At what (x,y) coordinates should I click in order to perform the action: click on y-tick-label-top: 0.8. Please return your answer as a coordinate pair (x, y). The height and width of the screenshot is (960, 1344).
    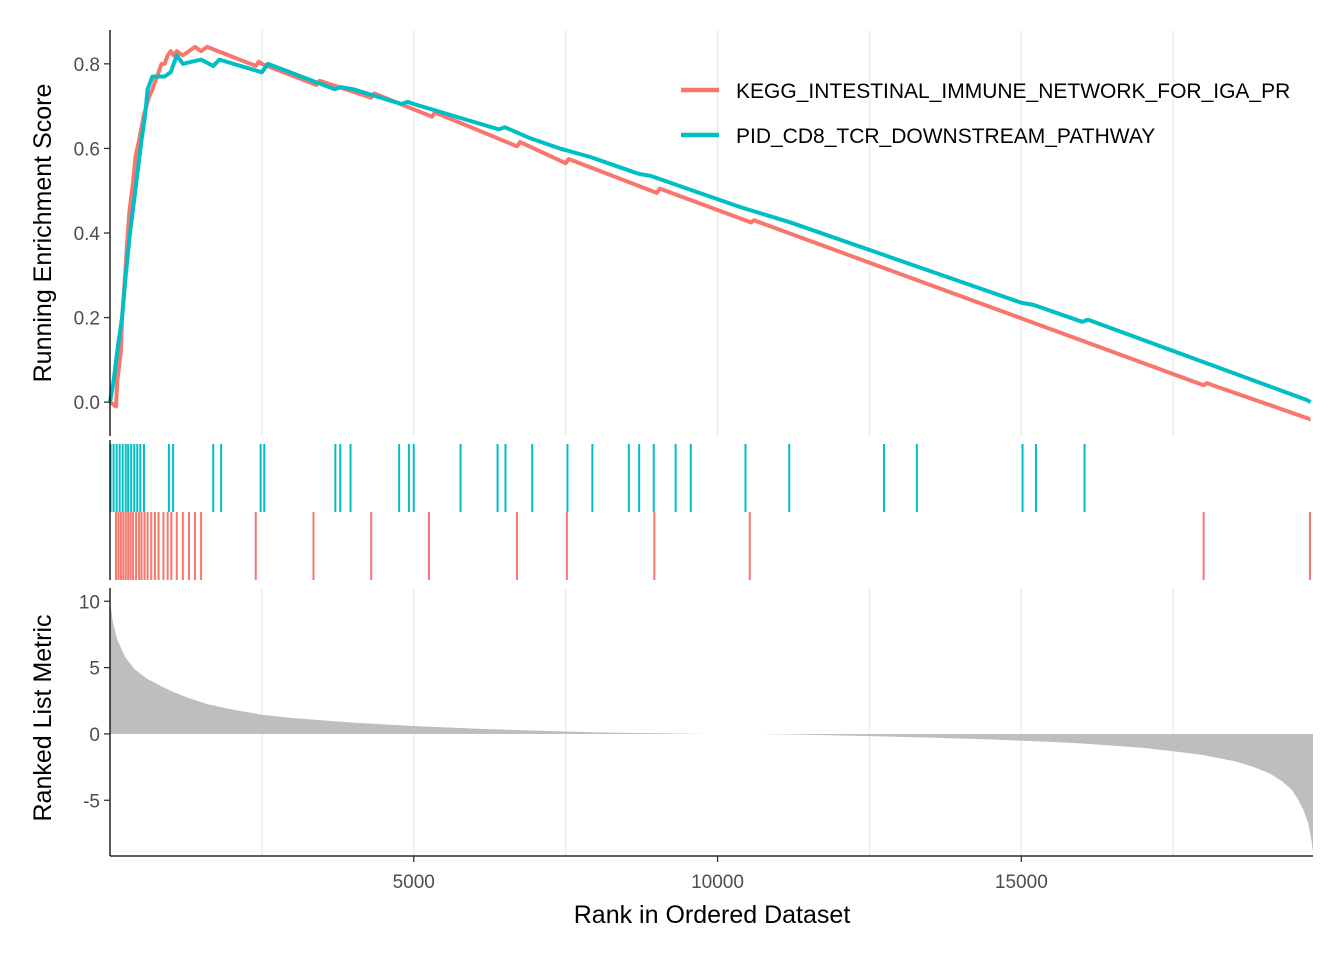
    Looking at the image, I should click on (87, 65).